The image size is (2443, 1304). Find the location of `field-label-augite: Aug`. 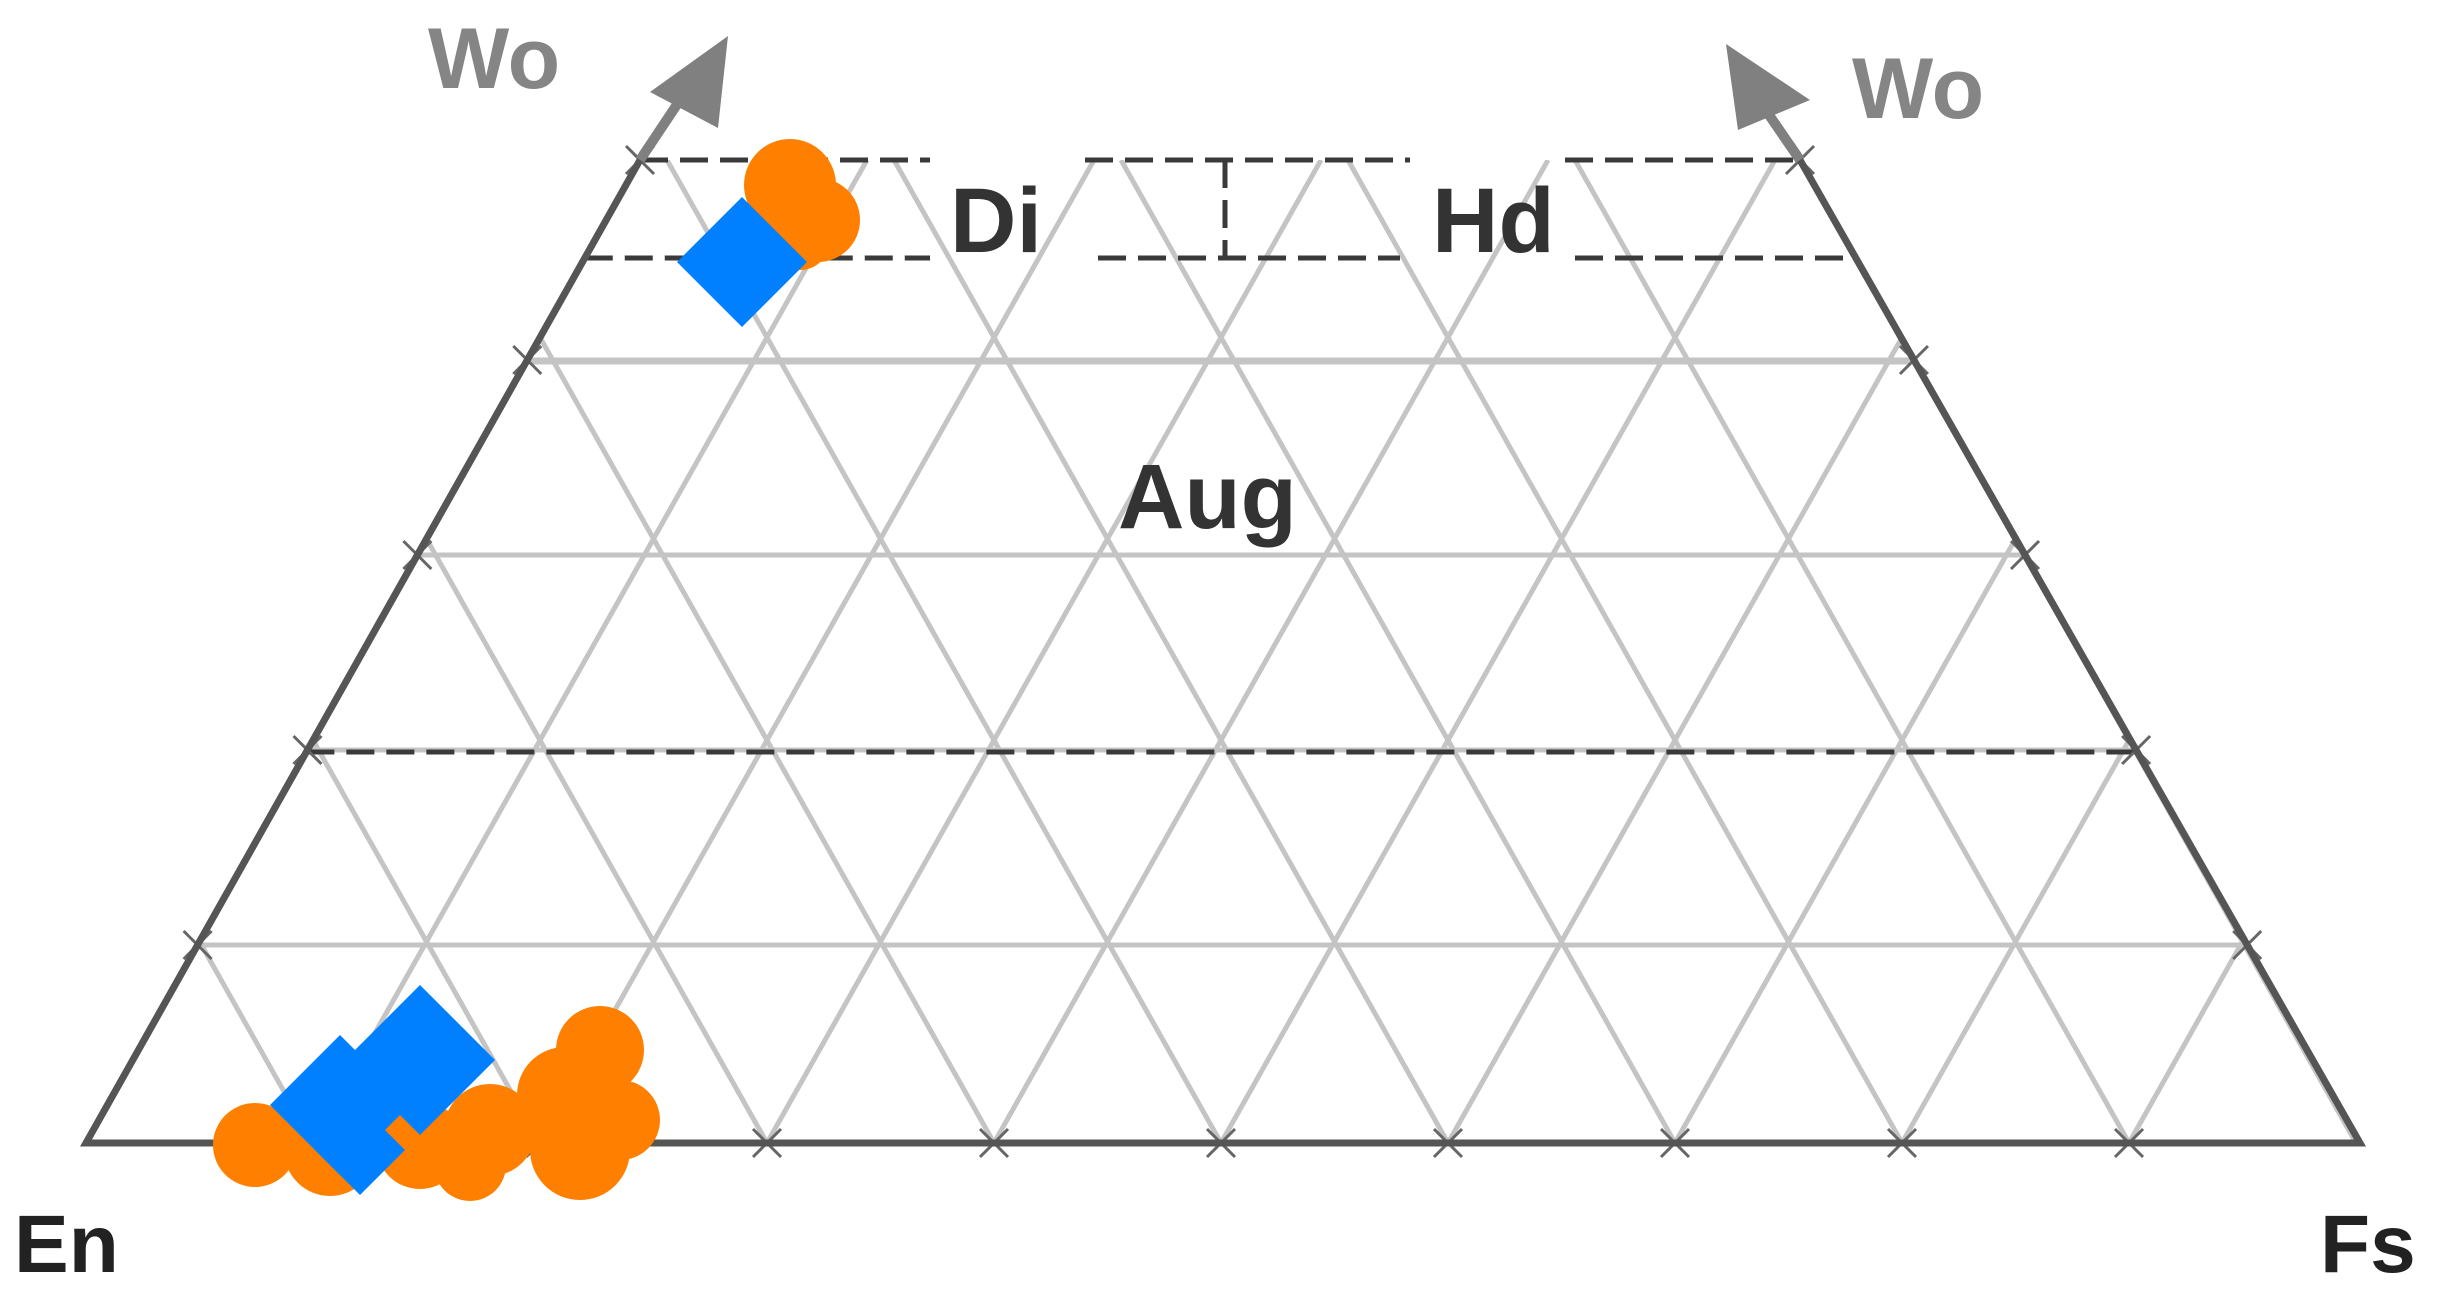

field-label-augite: Aug is located at coordinates (1207, 497).